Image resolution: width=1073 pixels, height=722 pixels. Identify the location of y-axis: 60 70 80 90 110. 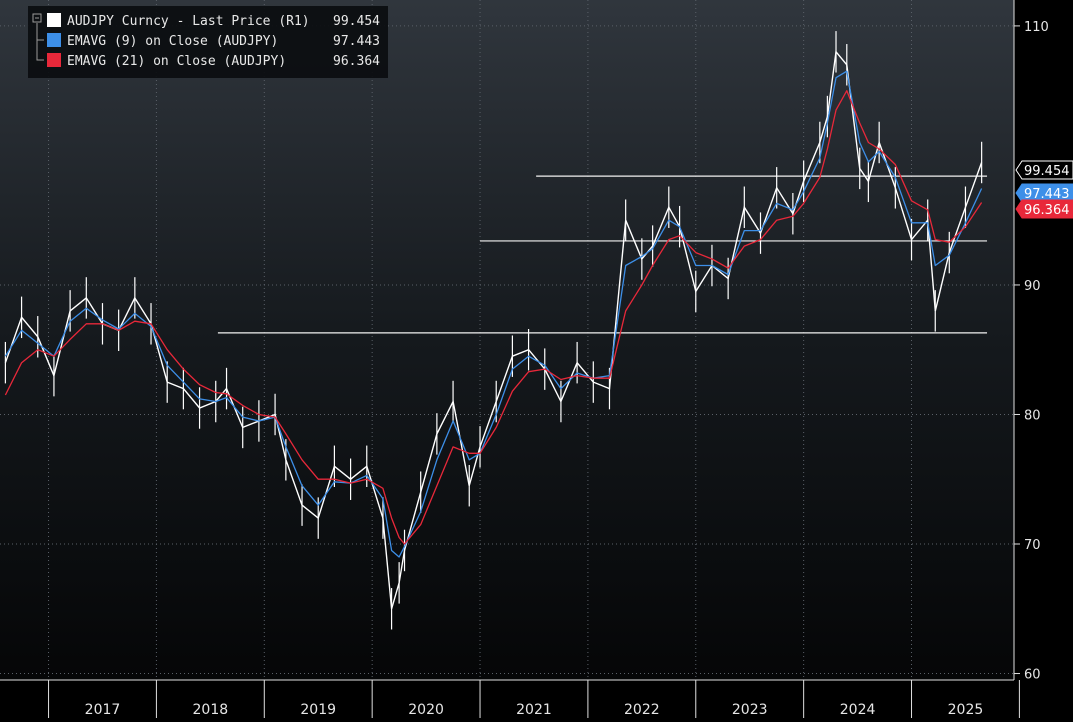
(1031, 351).